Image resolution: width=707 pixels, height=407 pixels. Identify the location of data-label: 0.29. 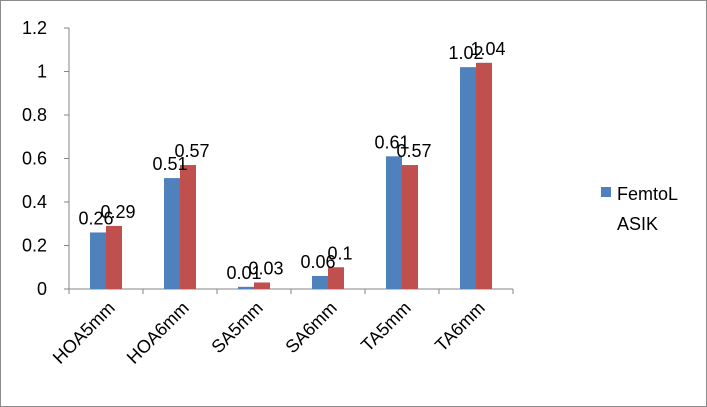
(117, 212).